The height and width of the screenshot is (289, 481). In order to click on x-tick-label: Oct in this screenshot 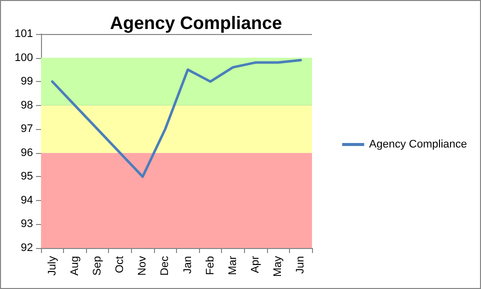, I will do `click(120, 265)`.